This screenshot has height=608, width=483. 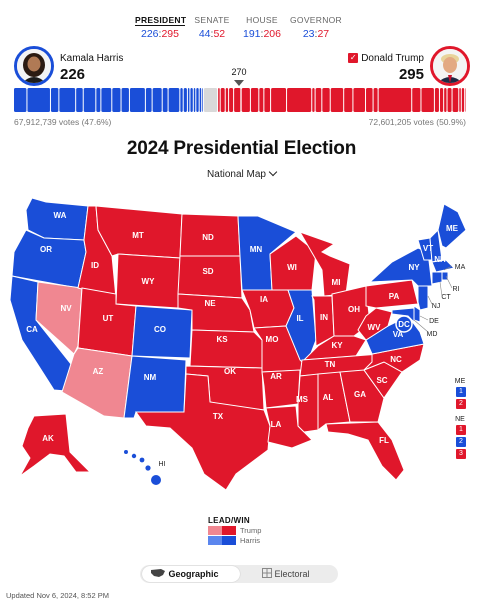 I want to click on state-label-oh: OH, so click(x=354, y=309).